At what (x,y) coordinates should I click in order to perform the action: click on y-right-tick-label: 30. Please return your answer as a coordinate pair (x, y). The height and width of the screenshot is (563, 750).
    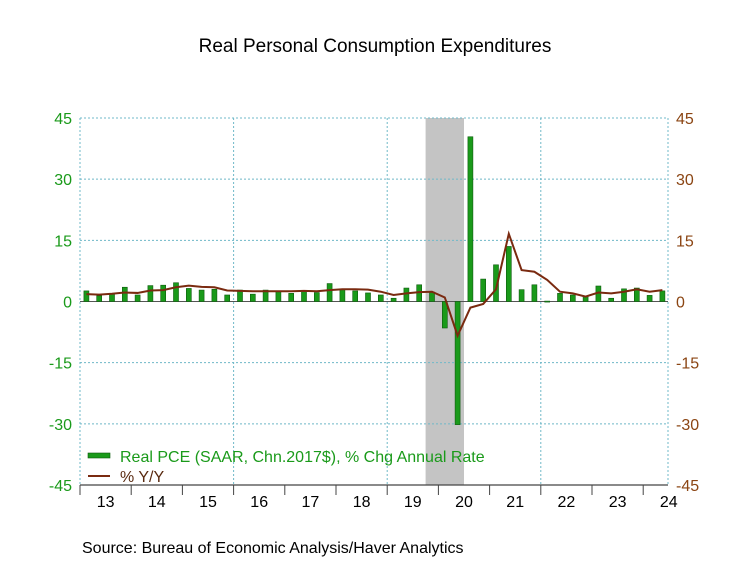
    Looking at the image, I should click on (685, 180).